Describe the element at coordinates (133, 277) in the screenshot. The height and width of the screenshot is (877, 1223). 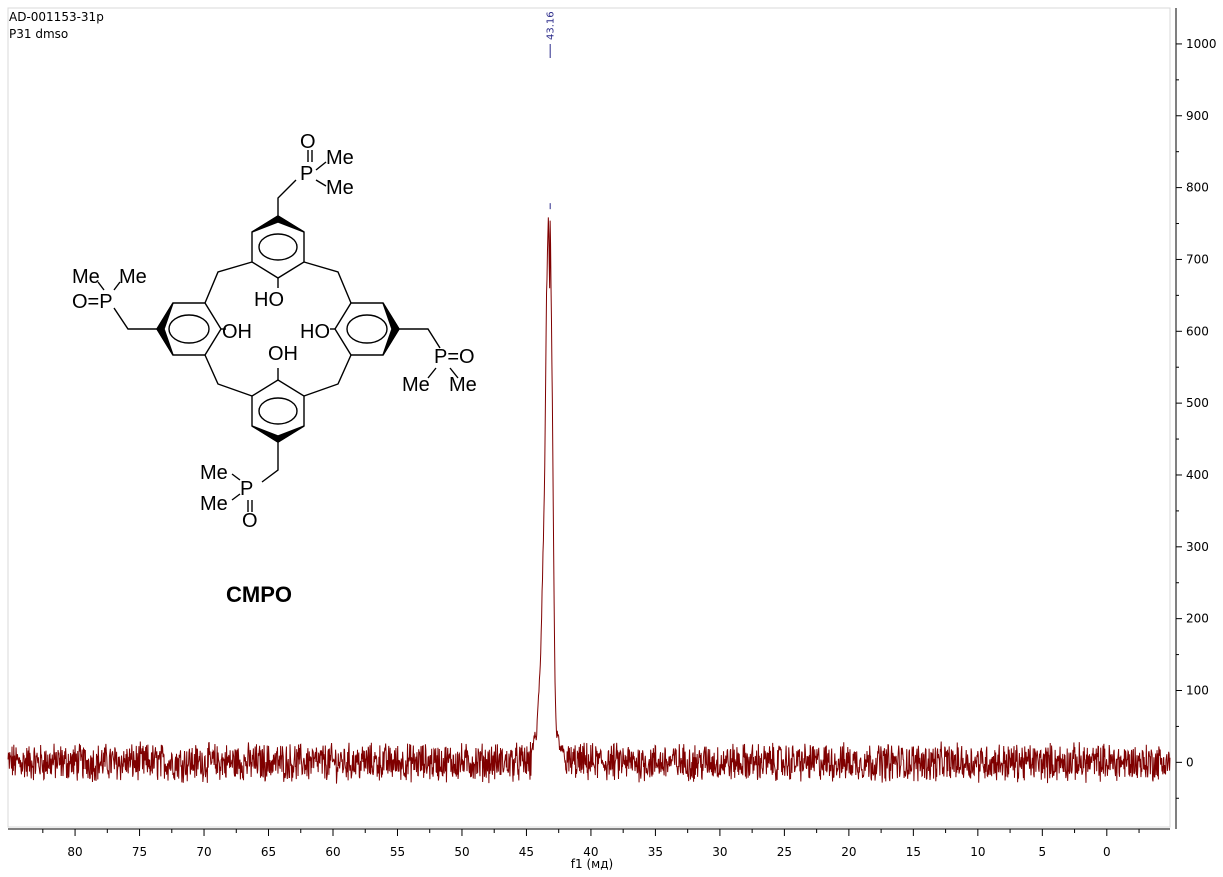
I see `atom-me-left-2: Me` at that location.